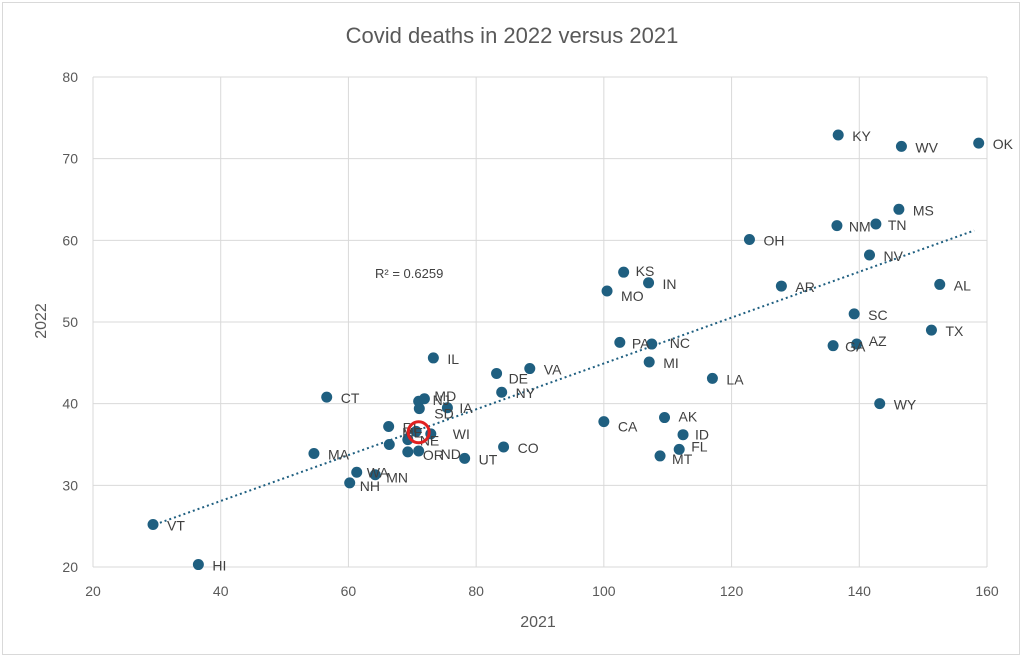 The width and height of the screenshot is (1024, 659). What do you see at coordinates (670, 284) in the screenshot?
I see `data-label: IN` at bounding box center [670, 284].